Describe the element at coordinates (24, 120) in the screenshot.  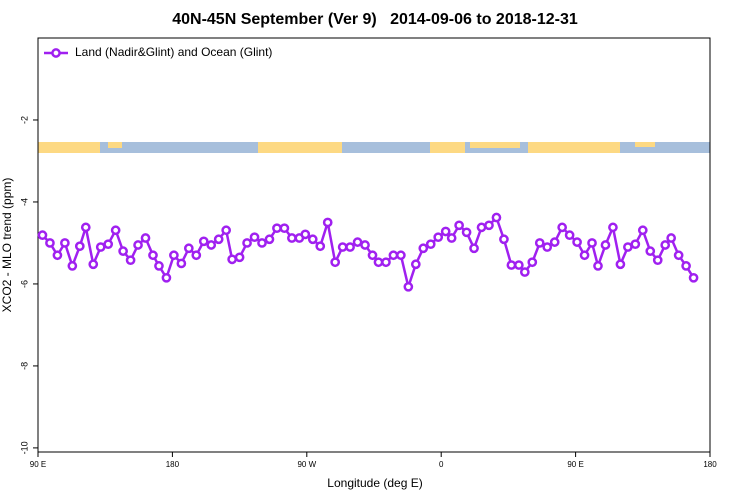
I see `y-tick-label: -2` at that location.